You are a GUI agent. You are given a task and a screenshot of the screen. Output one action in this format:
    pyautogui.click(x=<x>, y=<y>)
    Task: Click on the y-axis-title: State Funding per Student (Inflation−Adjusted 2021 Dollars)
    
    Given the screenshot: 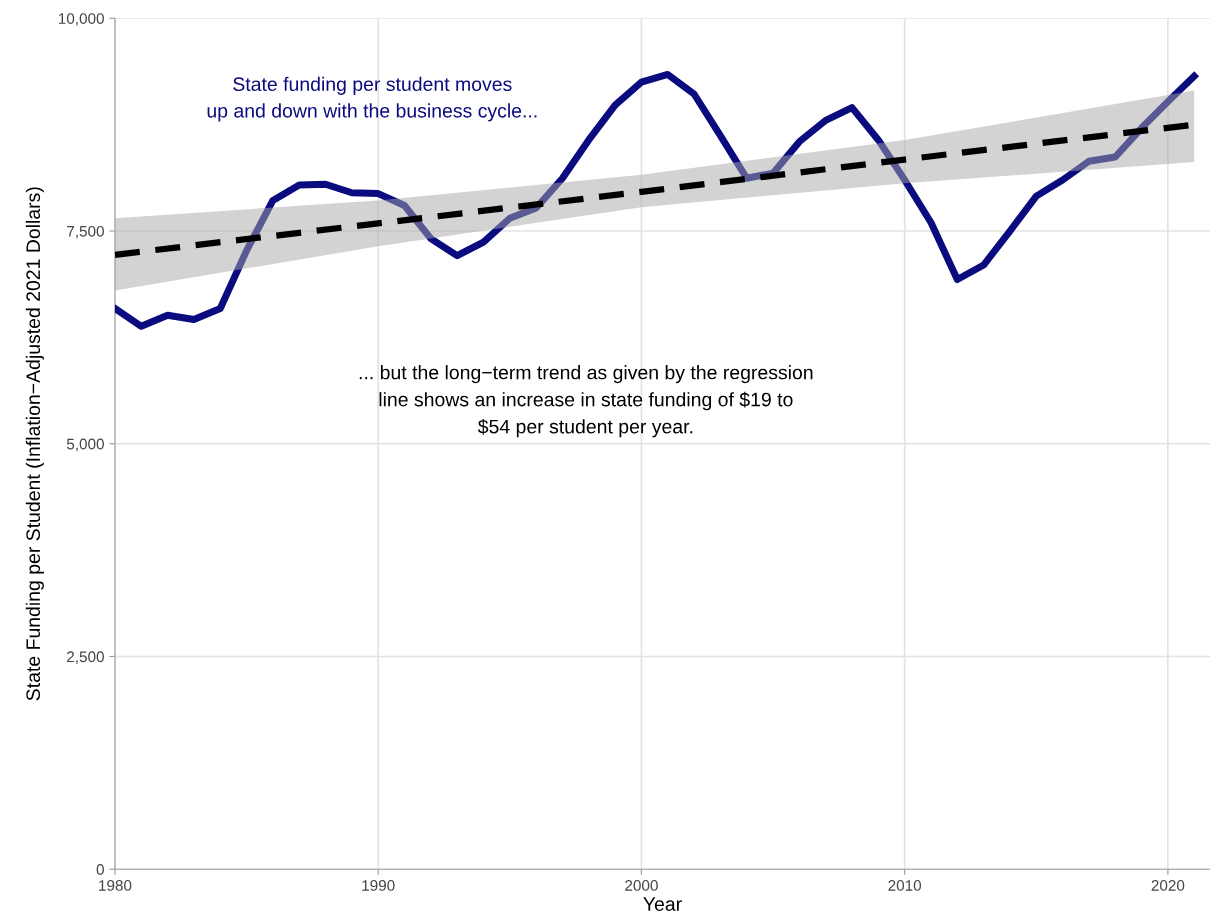 What is the action you would take?
    pyautogui.click(x=34, y=444)
    